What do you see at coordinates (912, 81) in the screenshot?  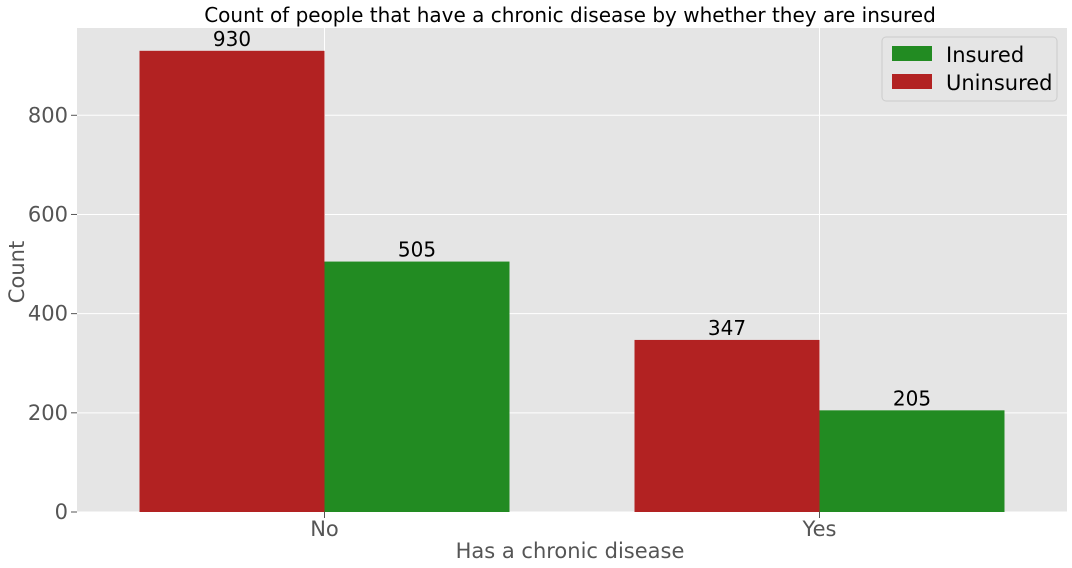 I see `legend-swatch-uninsured` at bounding box center [912, 81].